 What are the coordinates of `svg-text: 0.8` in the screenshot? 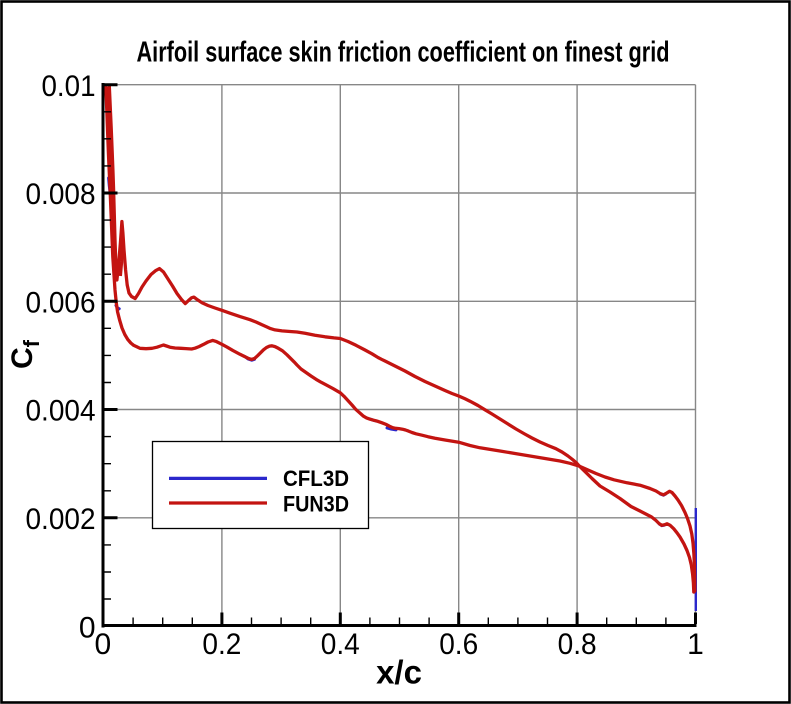 It's located at (577, 644).